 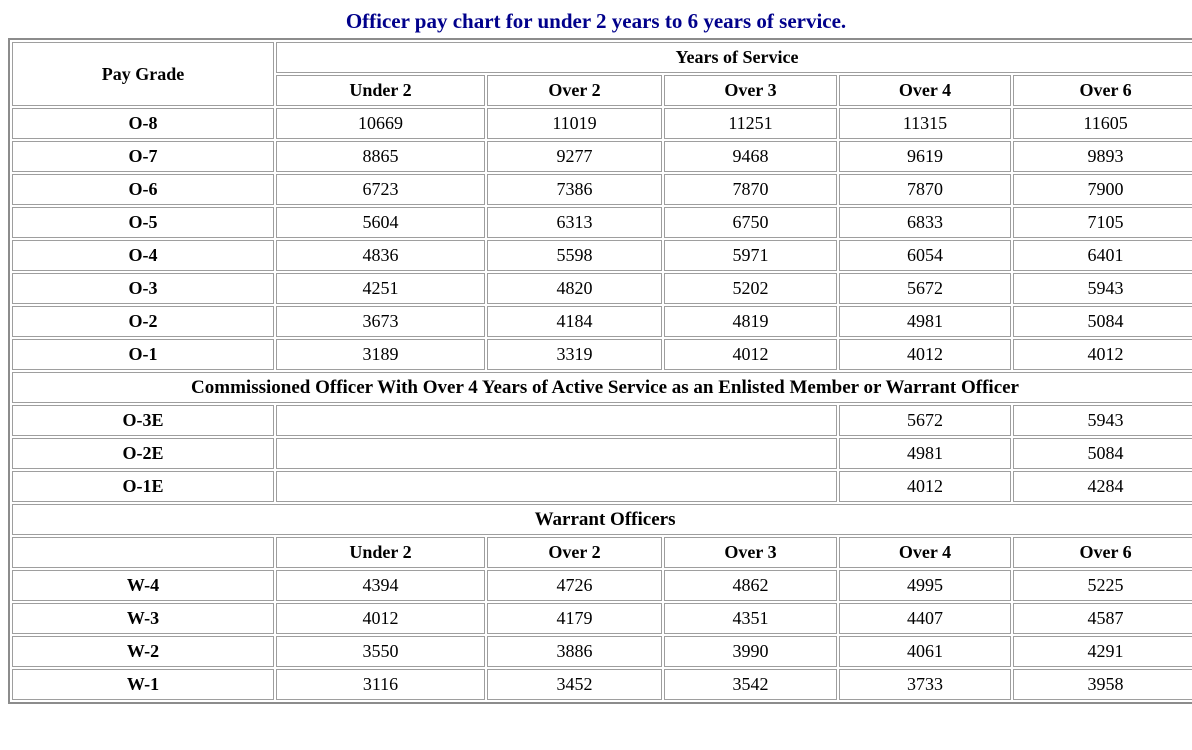 I want to click on value-cell: 3673, so click(x=380, y=321).